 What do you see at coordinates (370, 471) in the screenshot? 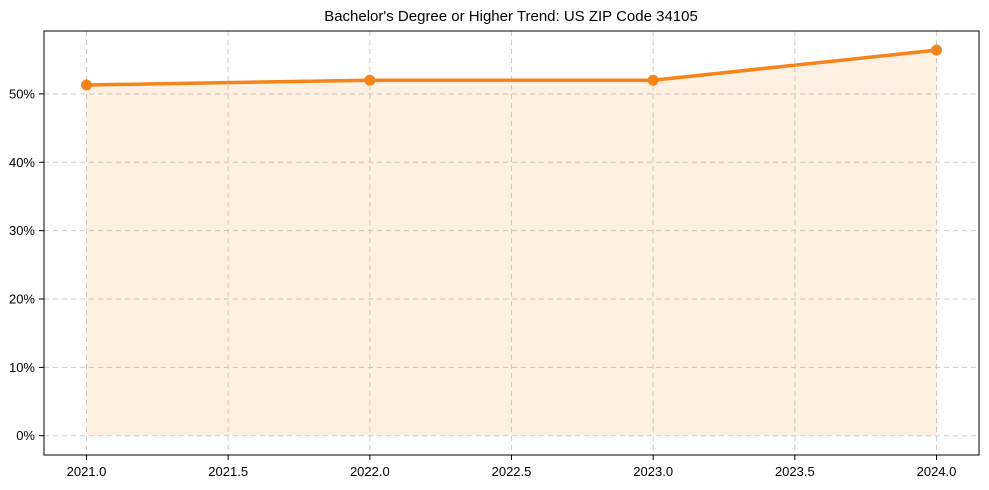
I see `x-tick-label: 2022.0` at bounding box center [370, 471].